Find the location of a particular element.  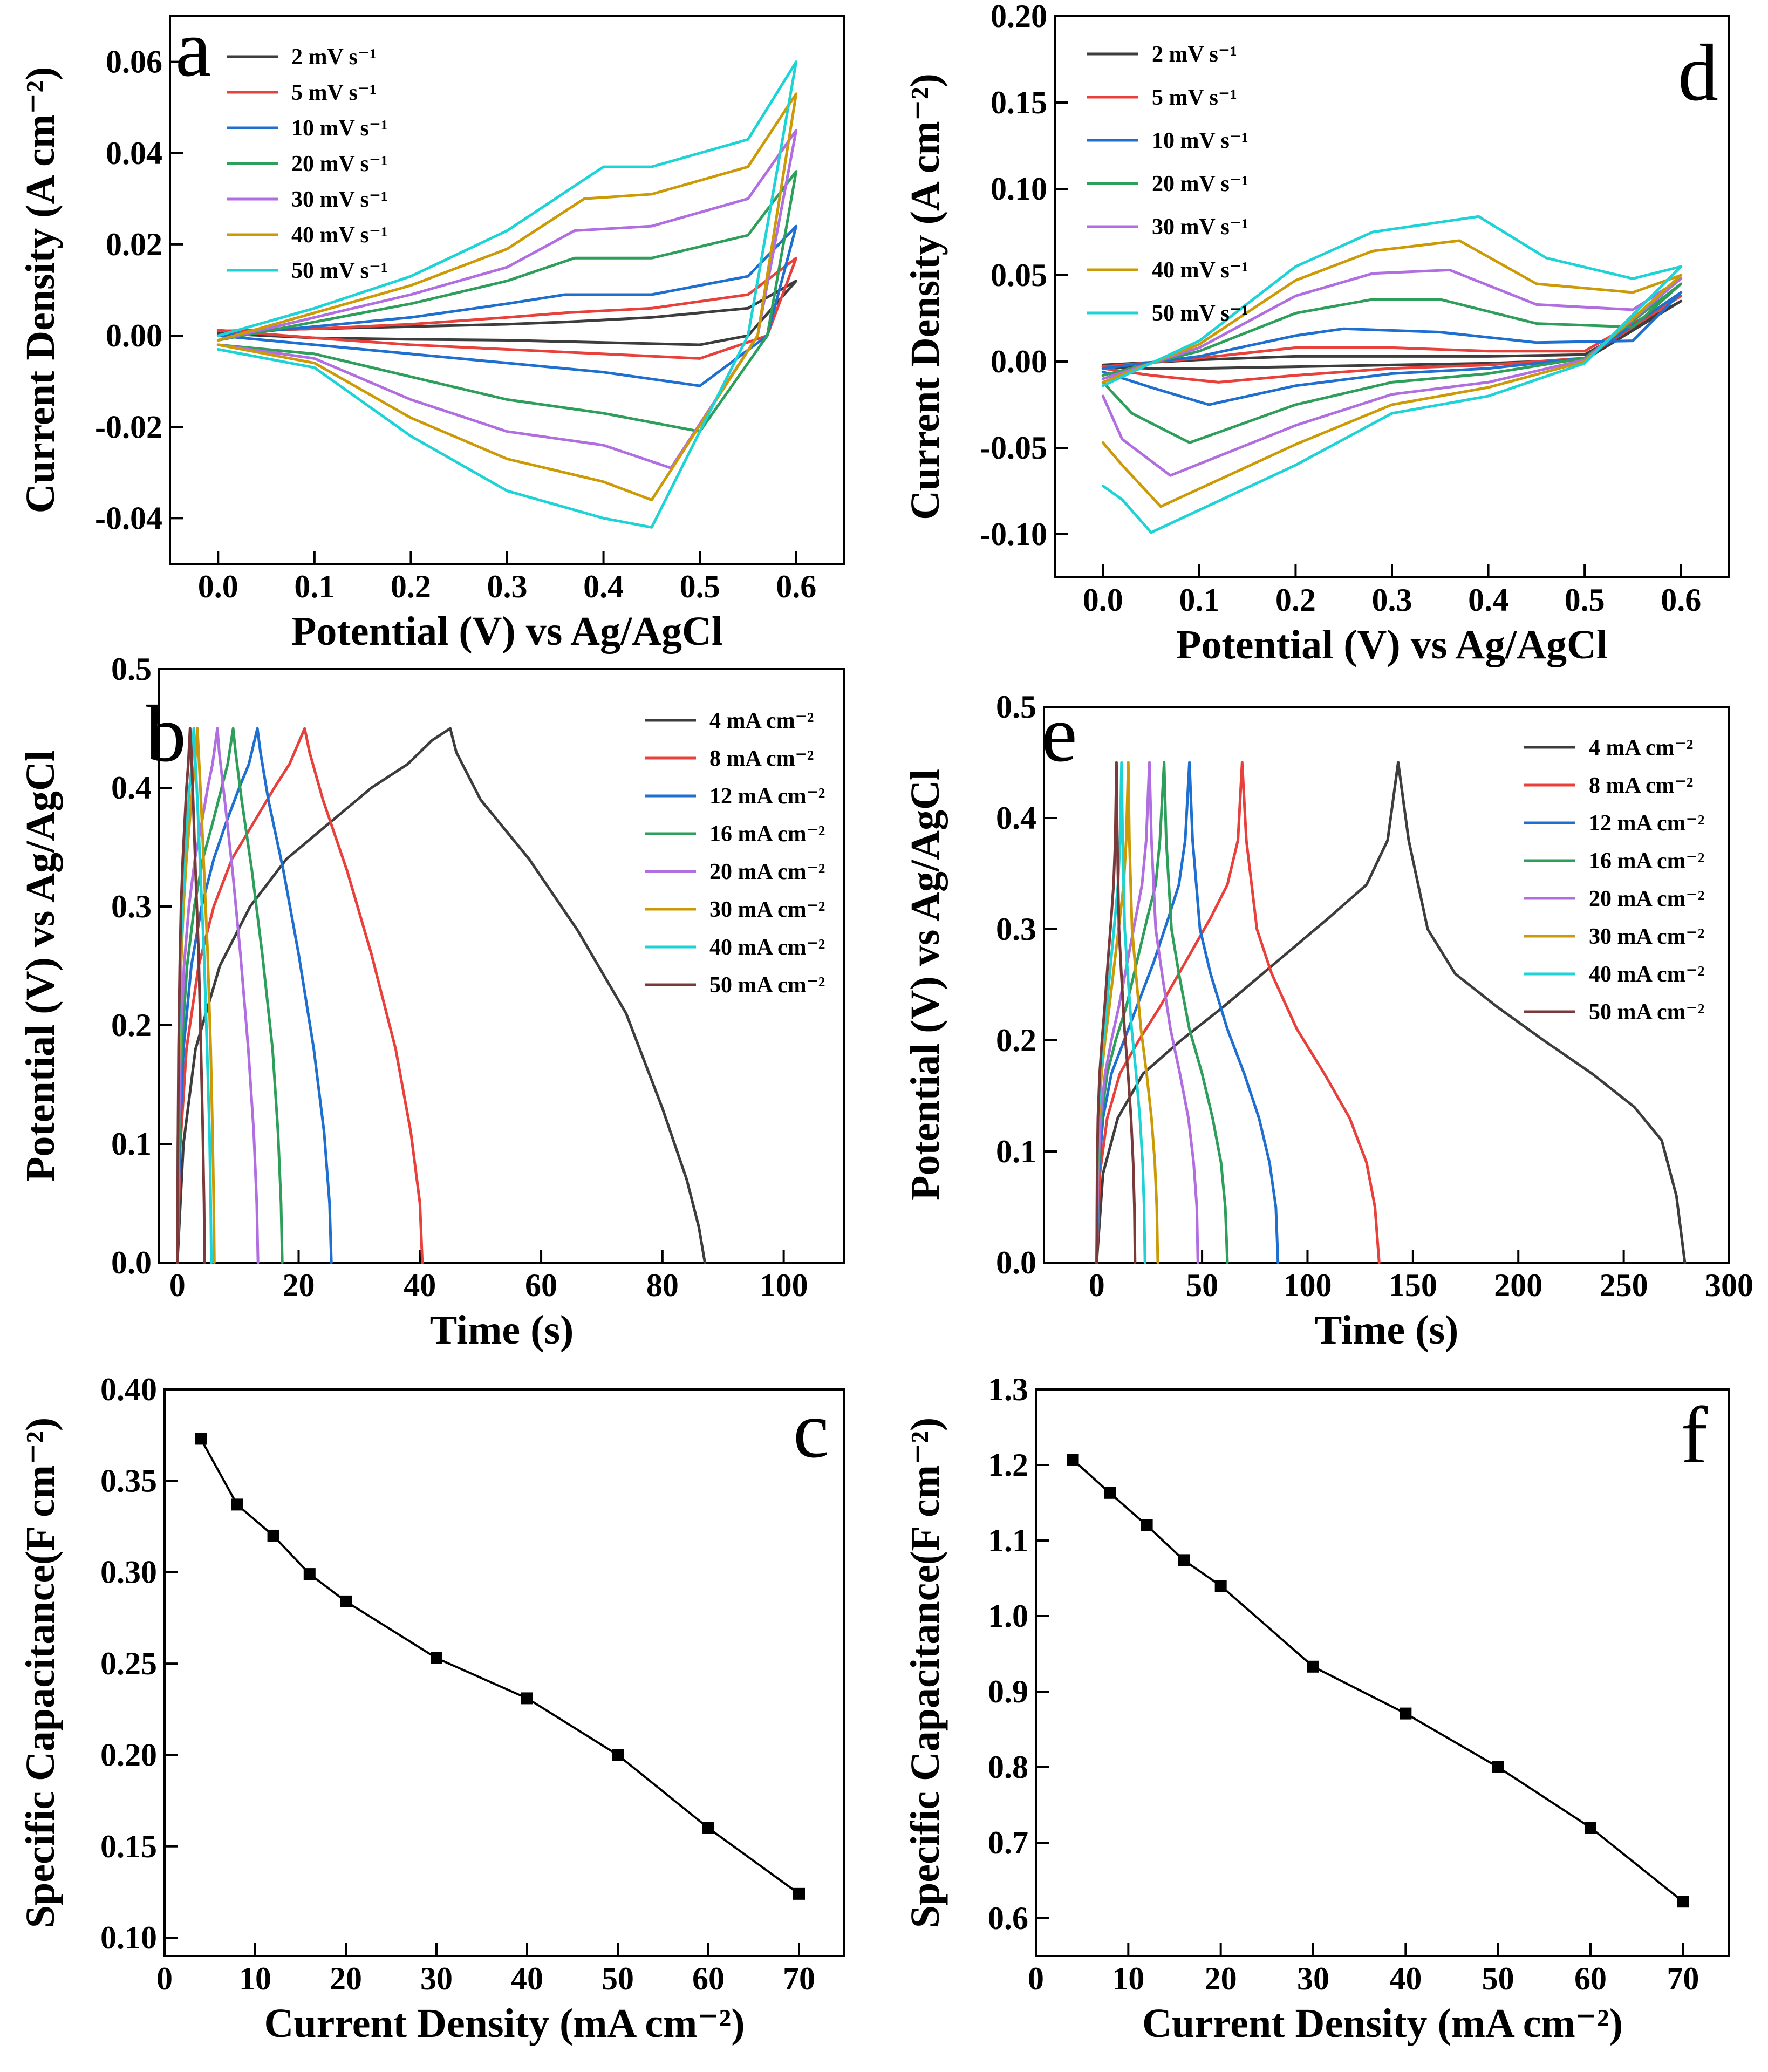

x-tick-label: 70 is located at coordinates (799, 1978).